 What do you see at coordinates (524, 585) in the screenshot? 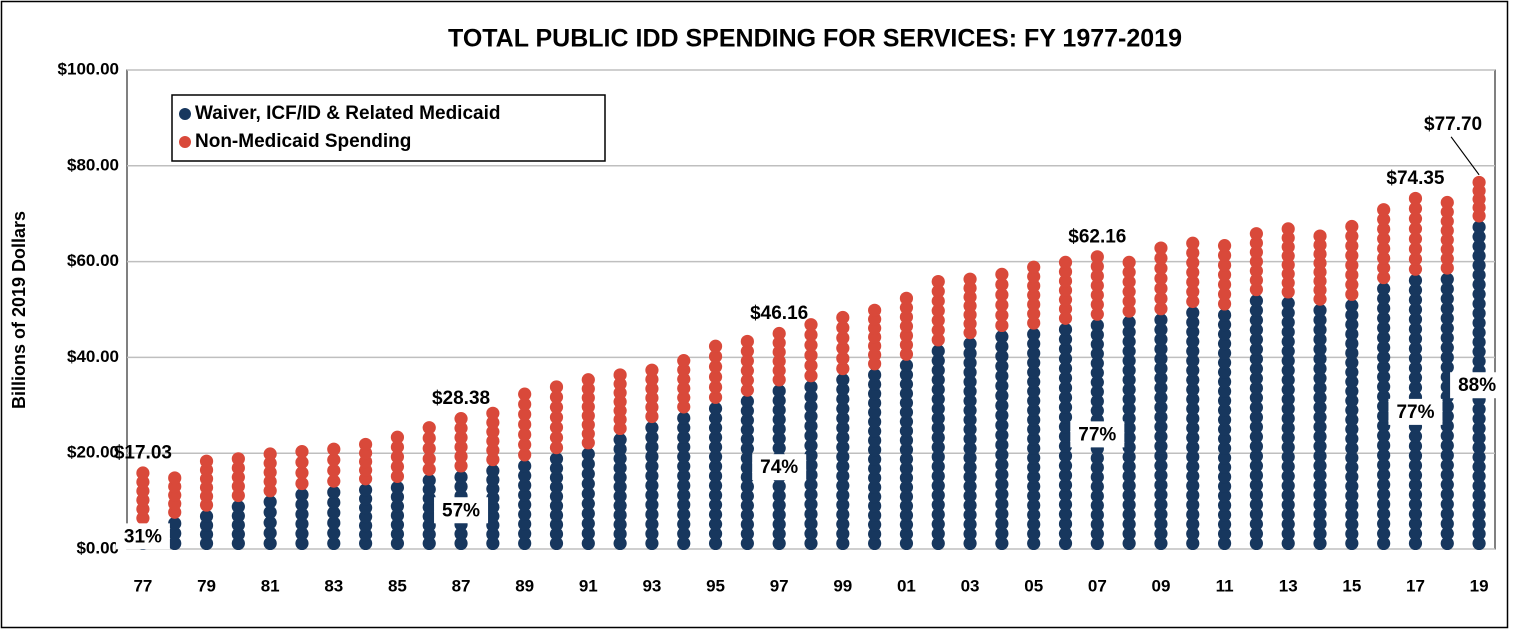
I see `x-tick-label: 89` at bounding box center [524, 585].